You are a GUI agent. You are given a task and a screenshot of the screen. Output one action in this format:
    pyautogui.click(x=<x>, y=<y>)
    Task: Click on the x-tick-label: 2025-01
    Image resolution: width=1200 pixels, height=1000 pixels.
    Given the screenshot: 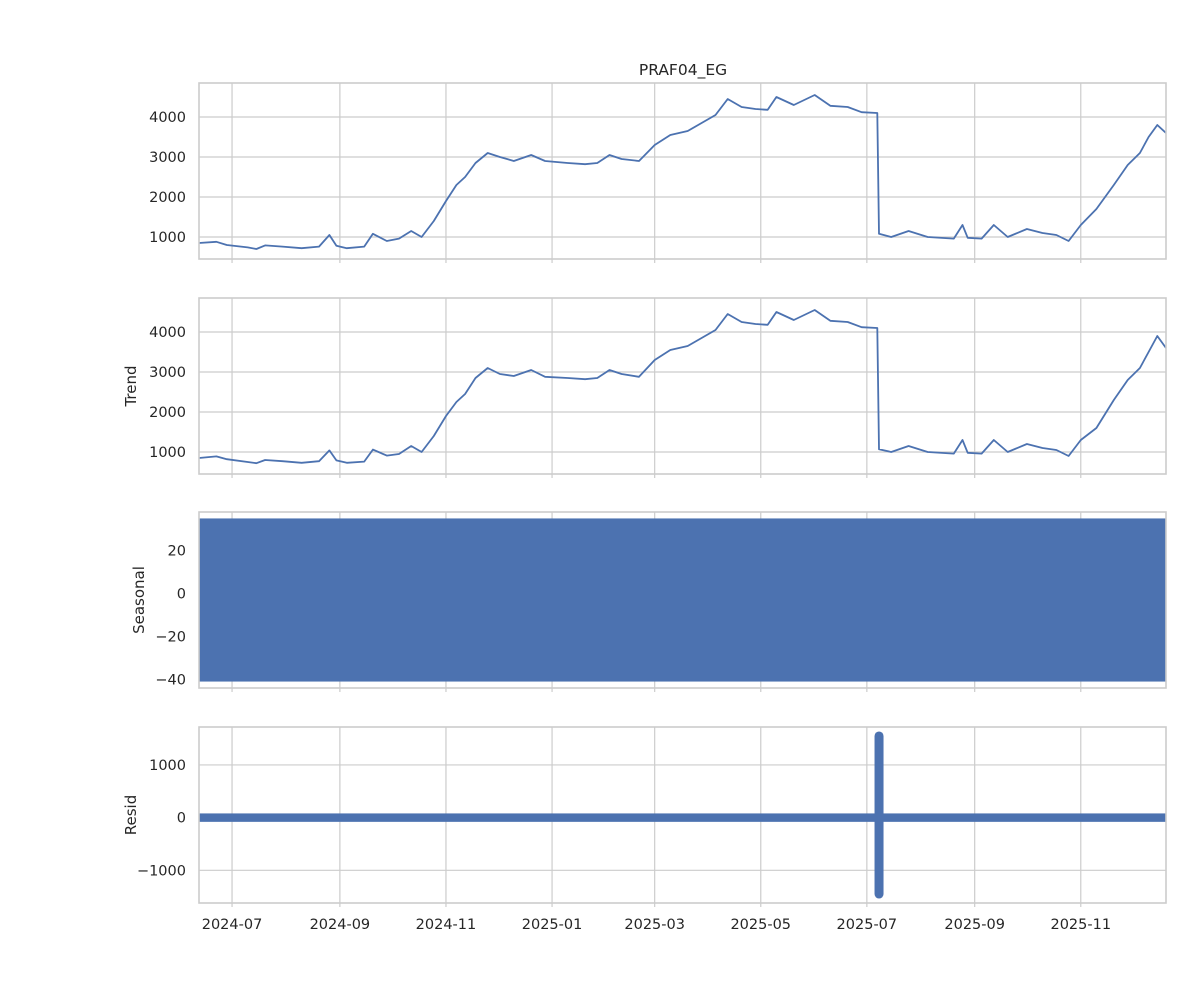 What is the action you would take?
    pyautogui.click(x=552, y=925)
    